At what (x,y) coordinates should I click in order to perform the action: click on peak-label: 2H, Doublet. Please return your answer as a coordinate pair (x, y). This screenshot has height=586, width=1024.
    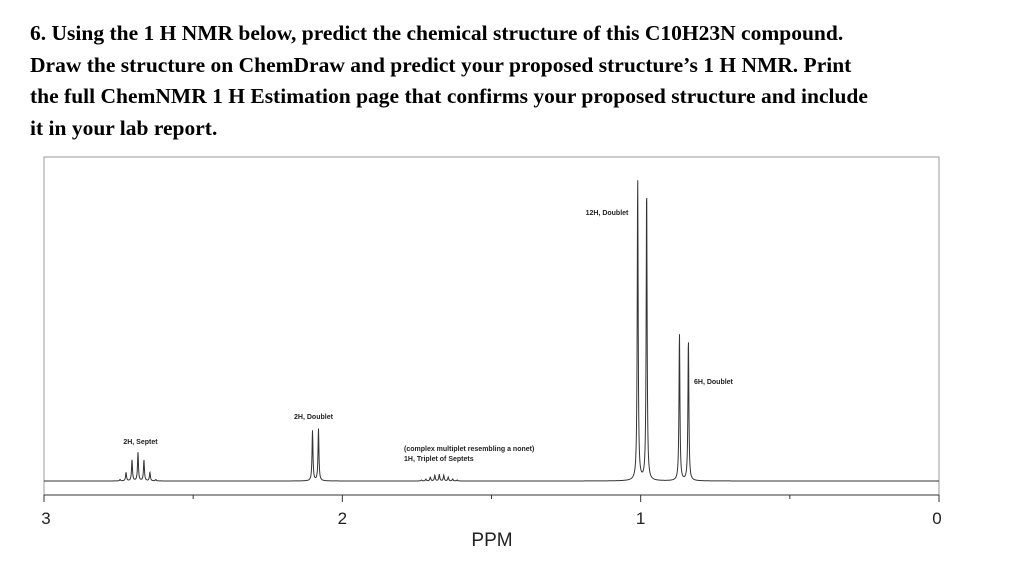
    Looking at the image, I should click on (314, 417).